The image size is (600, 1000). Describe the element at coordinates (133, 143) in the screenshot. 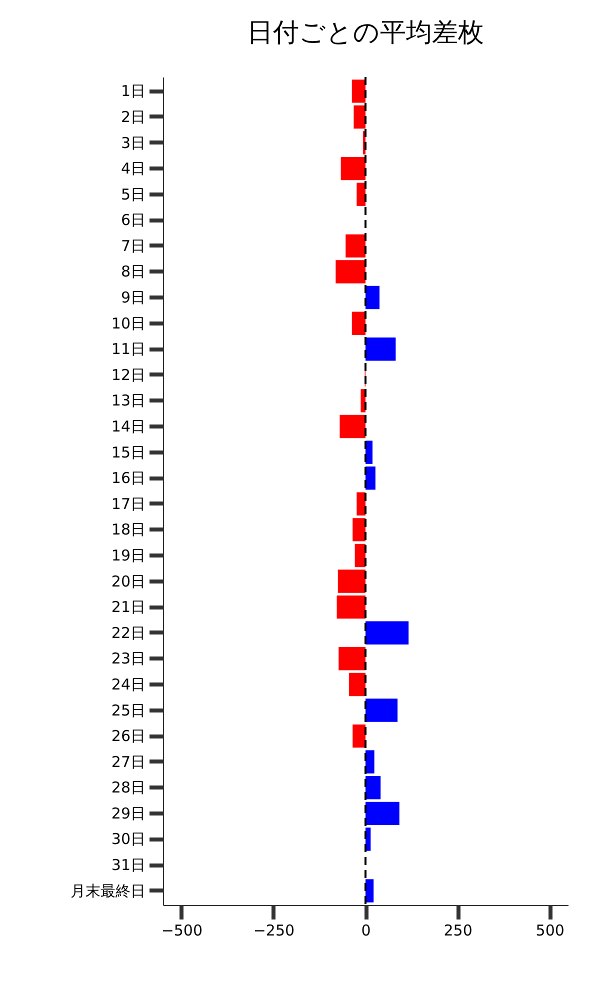

I see `y-tick-label: 3日` at that location.